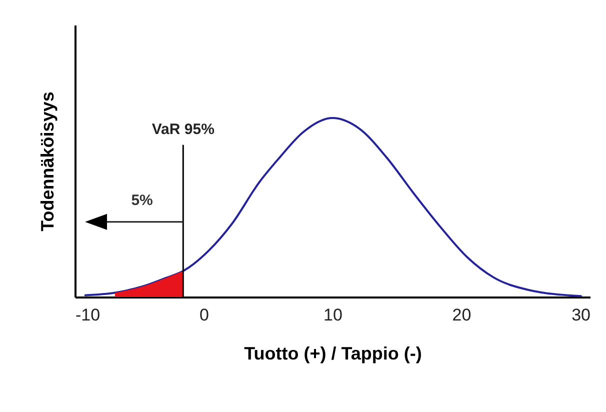 The height and width of the screenshot is (412, 606). What do you see at coordinates (142, 200) in the screenshot?
I see `annotation: 5%` at bounding box center [142, 200].